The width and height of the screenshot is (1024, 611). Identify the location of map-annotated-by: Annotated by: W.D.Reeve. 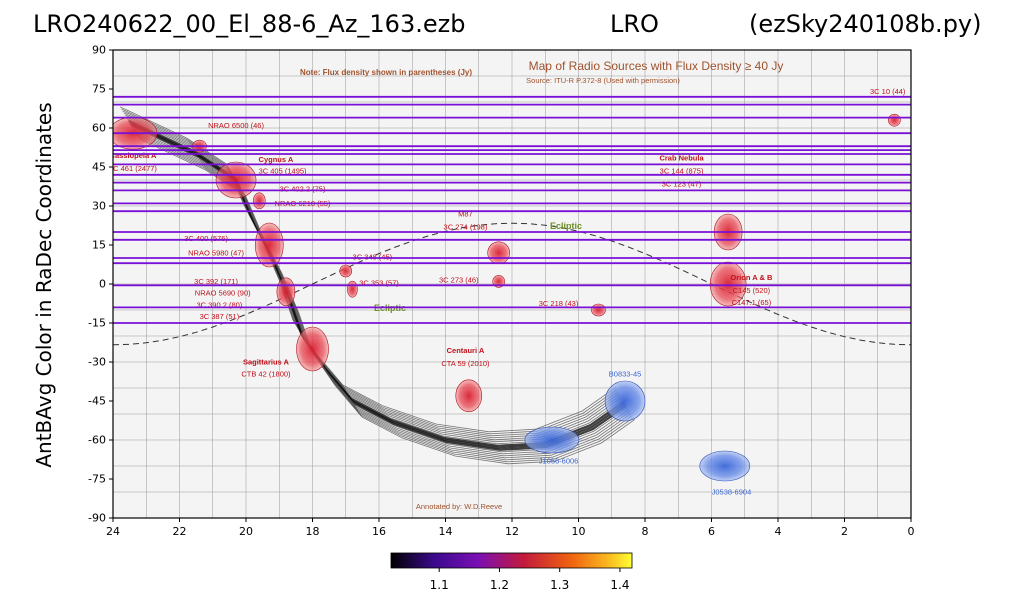
(459, 506).